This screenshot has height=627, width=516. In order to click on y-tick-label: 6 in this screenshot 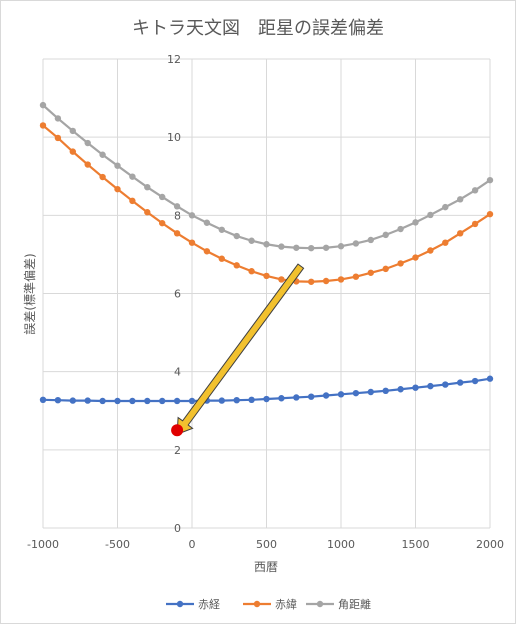, I will do `click(177, 294)`.